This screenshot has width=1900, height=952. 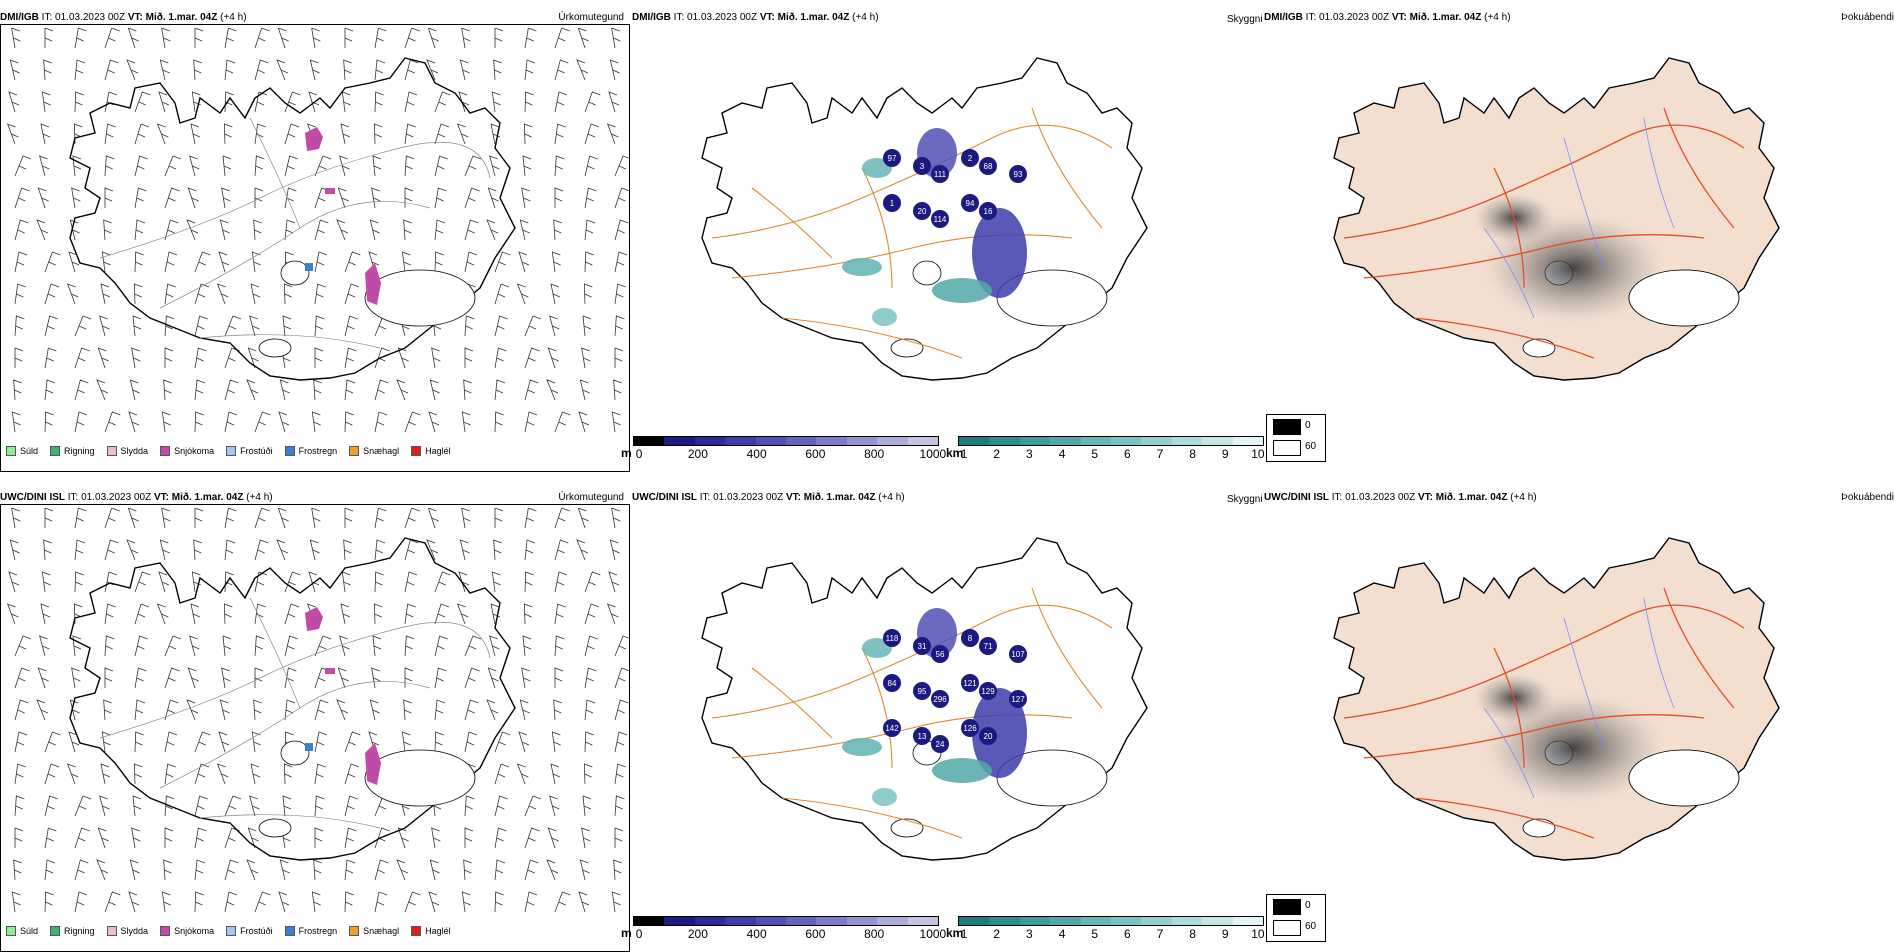 I want to click on freezing-rain-area, so click(x=309, y=747).